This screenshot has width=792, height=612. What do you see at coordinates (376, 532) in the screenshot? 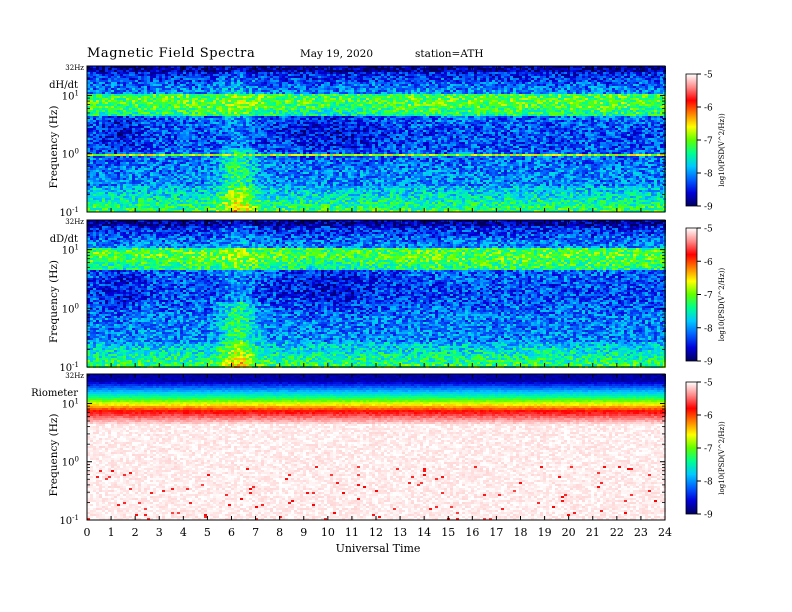
I see `x-tick-label: 12` at bounding box center [376, 532].